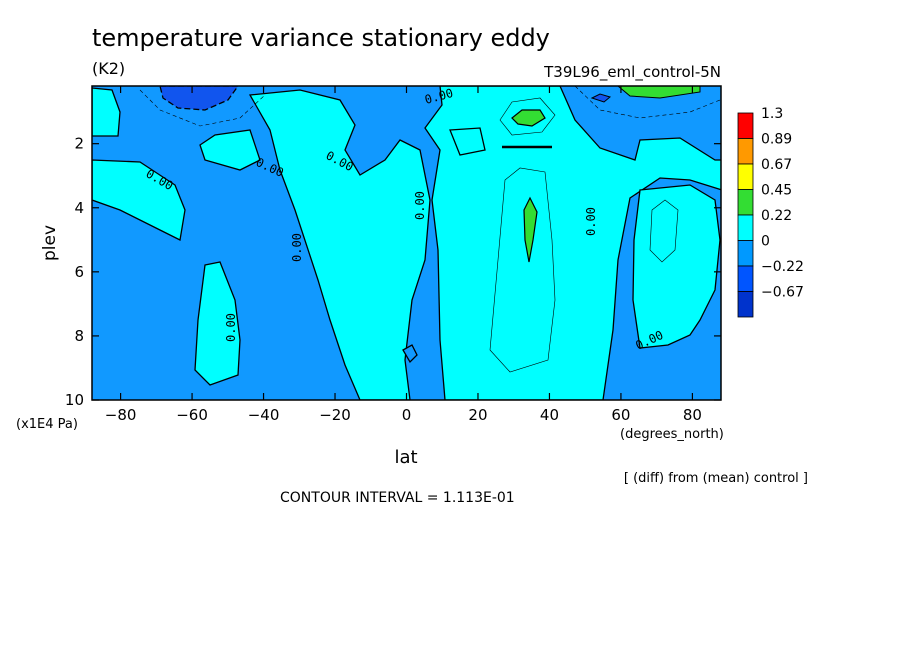  Describe the element at coordinates (407, 415) in the screenshot. I see `x-tick-label: 0` at that location.